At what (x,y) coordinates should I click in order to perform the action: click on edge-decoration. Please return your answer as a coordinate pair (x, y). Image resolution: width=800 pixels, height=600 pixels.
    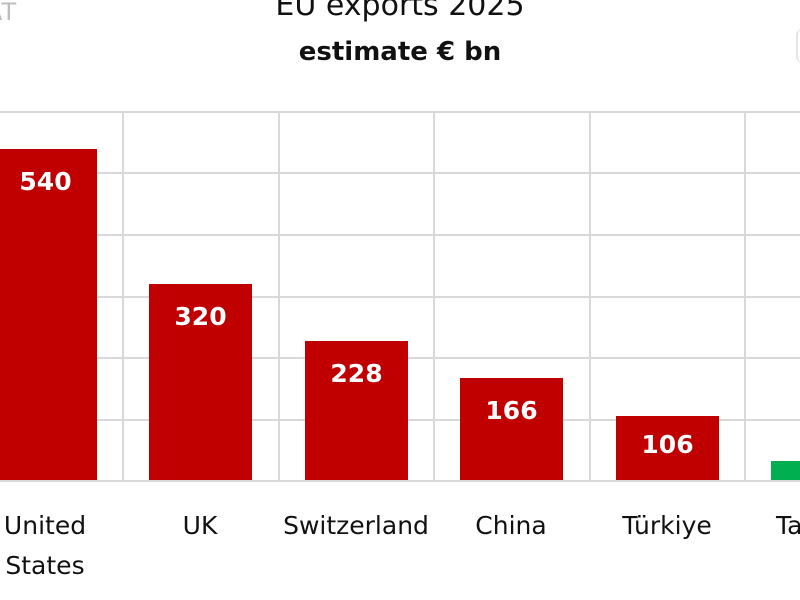
    Looking at the image, I should click on (798, 46).